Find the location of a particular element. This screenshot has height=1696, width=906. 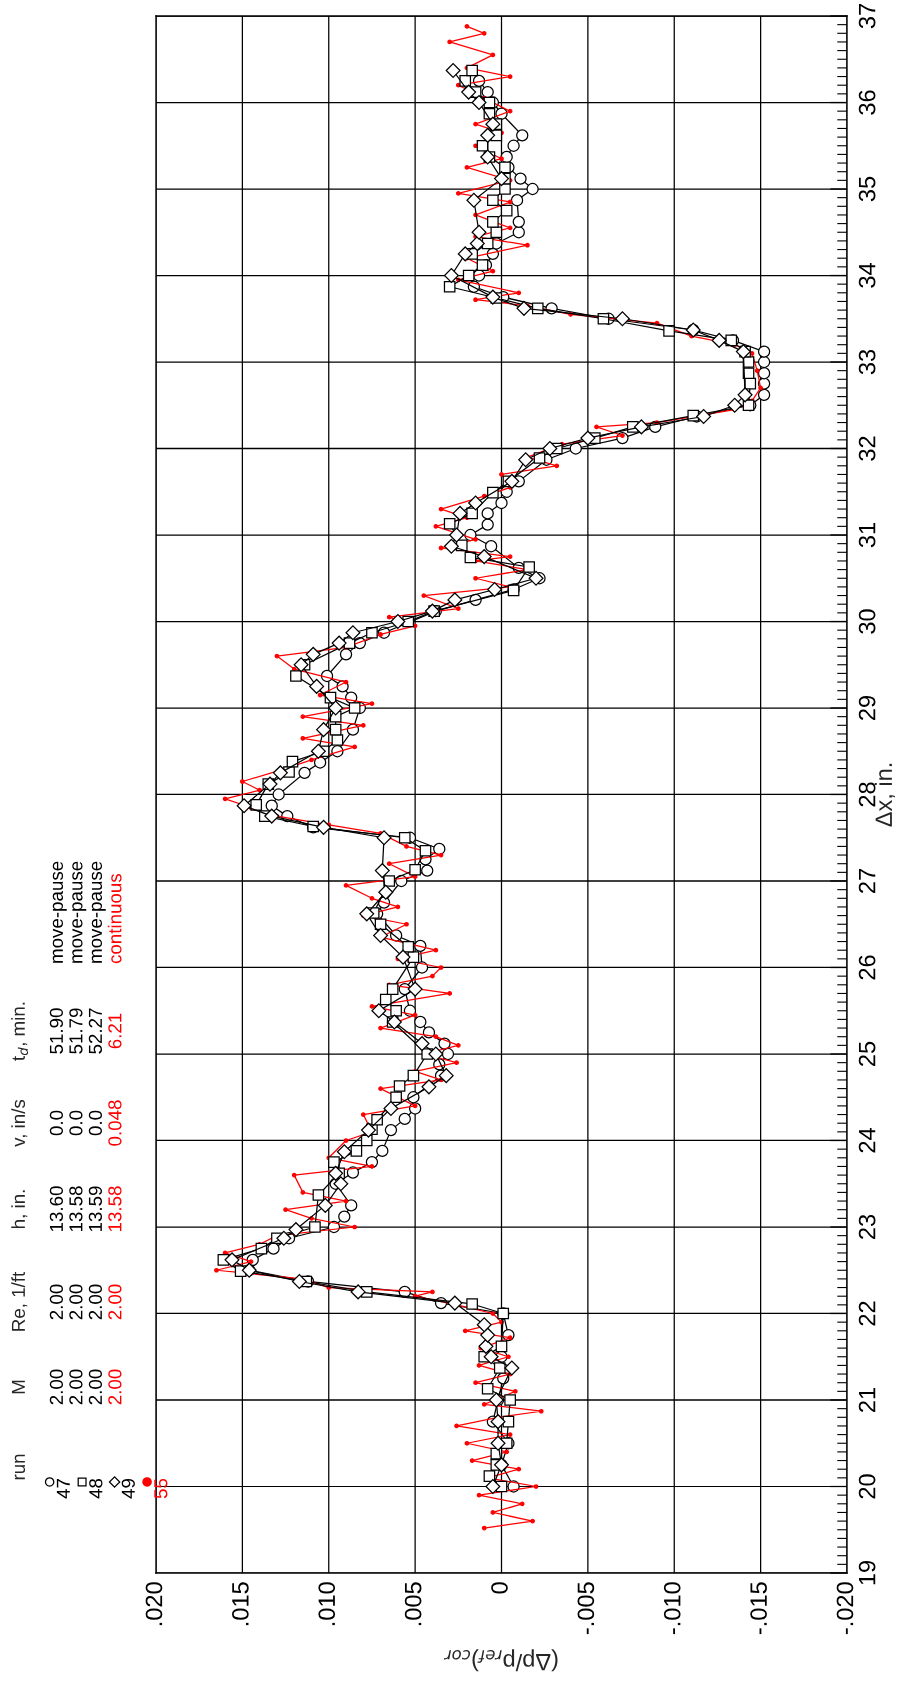

text: M is located at coordinates (18, 1387).